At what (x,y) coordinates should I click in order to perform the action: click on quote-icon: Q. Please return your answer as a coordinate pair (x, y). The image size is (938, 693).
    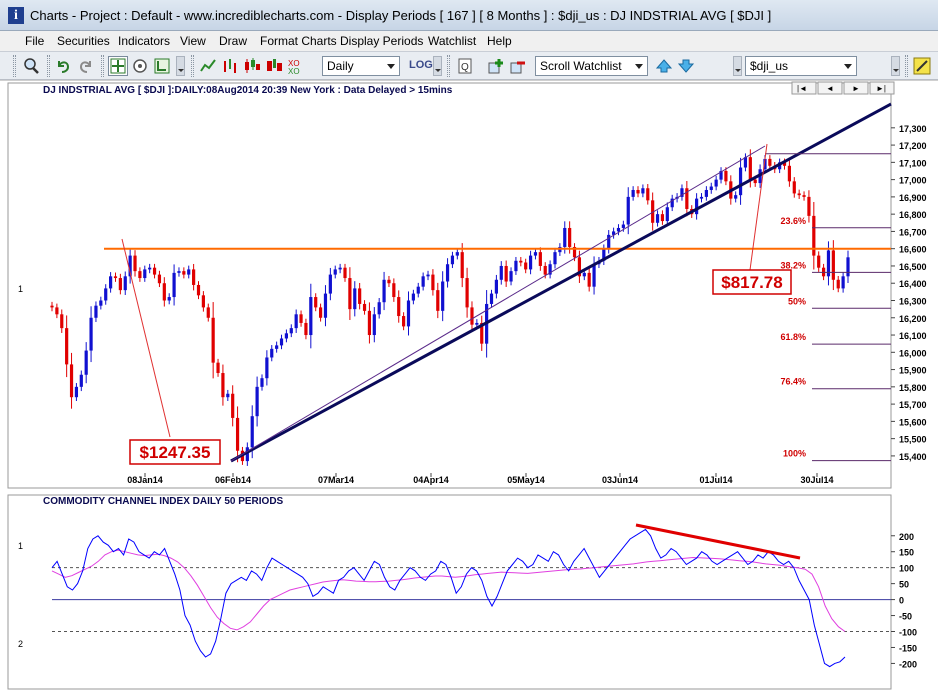
    Looking at the image, I should click on (465, 66).